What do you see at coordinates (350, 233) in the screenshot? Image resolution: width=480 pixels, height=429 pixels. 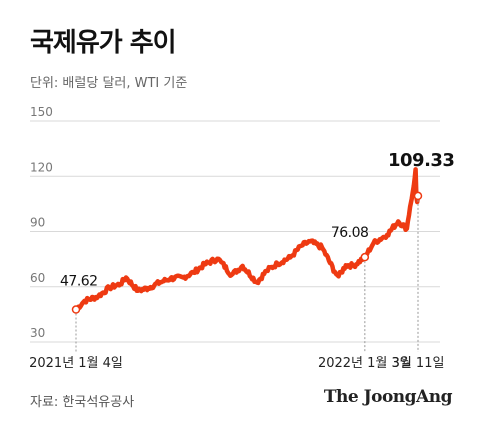 I see `annotation-label-1: 76.08` at bounding box center [350, 233].